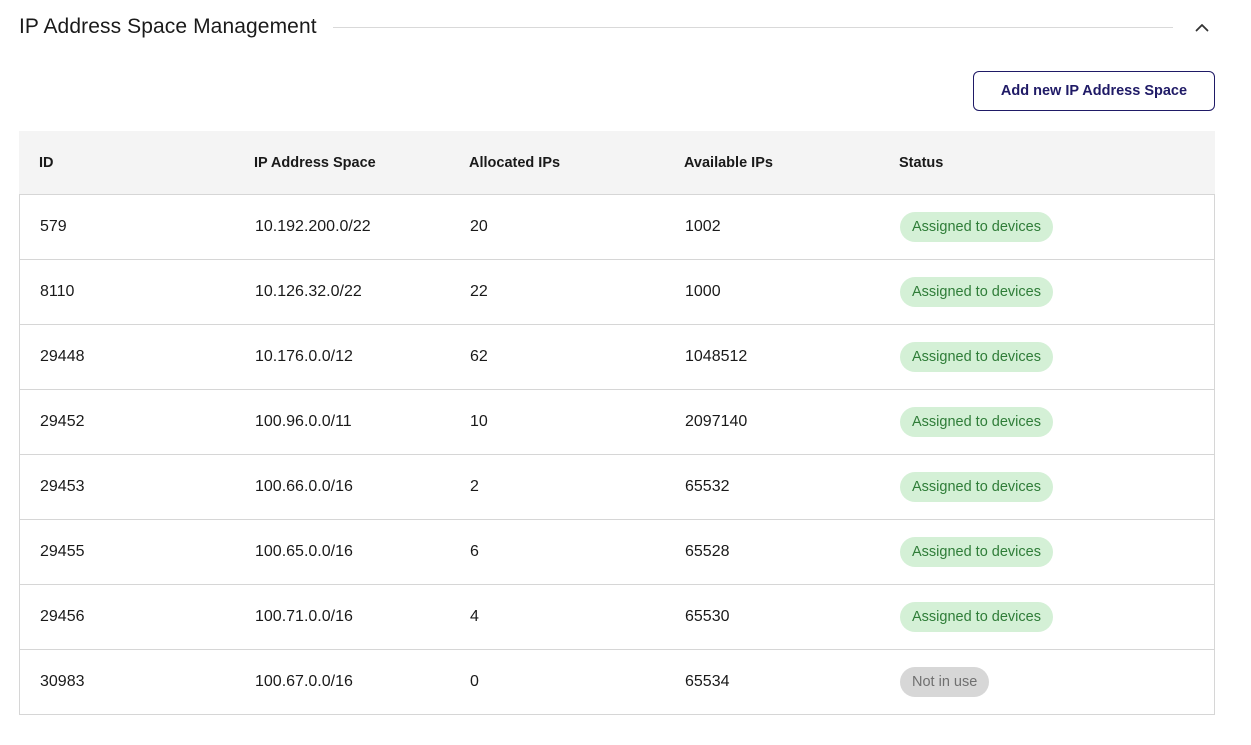  What do you see at coordinates (1094, 91) in the screenshot?
I see `add-ip-address-space-button: Add new IP Address Space` at bounding box center [1094, 91].